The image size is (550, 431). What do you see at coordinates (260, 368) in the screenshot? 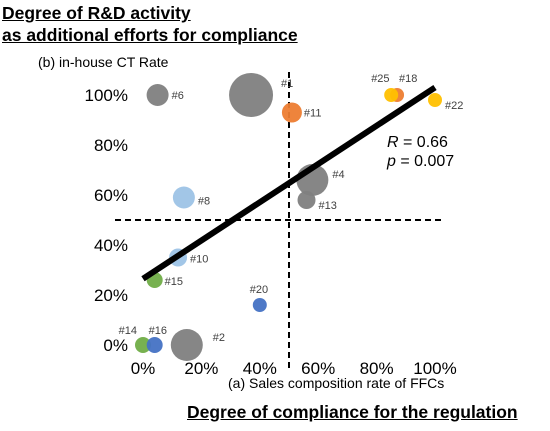
I see `x-tick-40: 40%` at bounding box center [260, 368].